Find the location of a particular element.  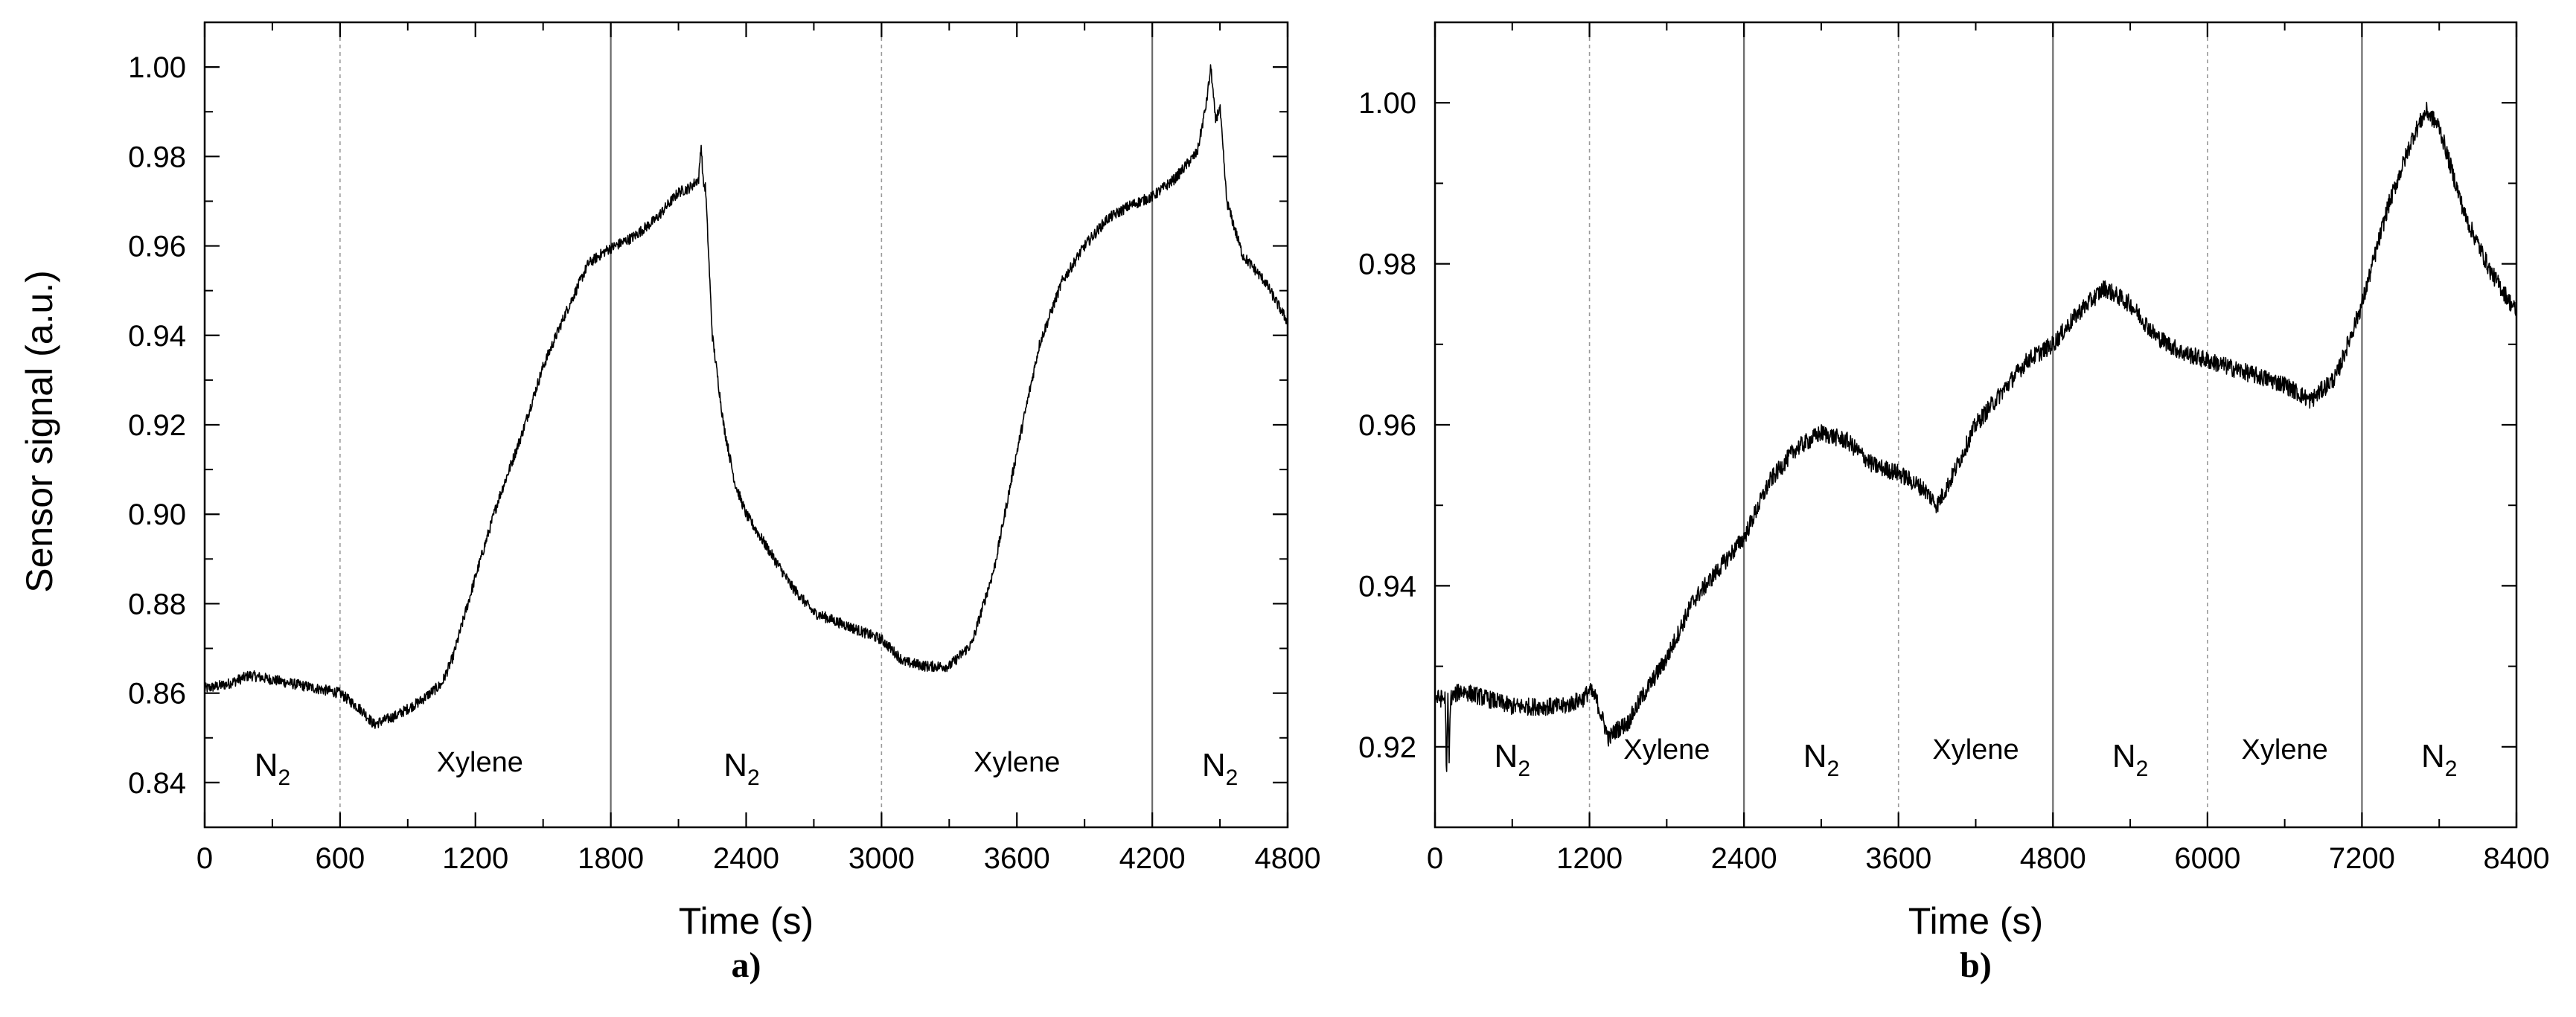

panel-a-y-tick-label: 0.90 is located at coordinates (157, 514).